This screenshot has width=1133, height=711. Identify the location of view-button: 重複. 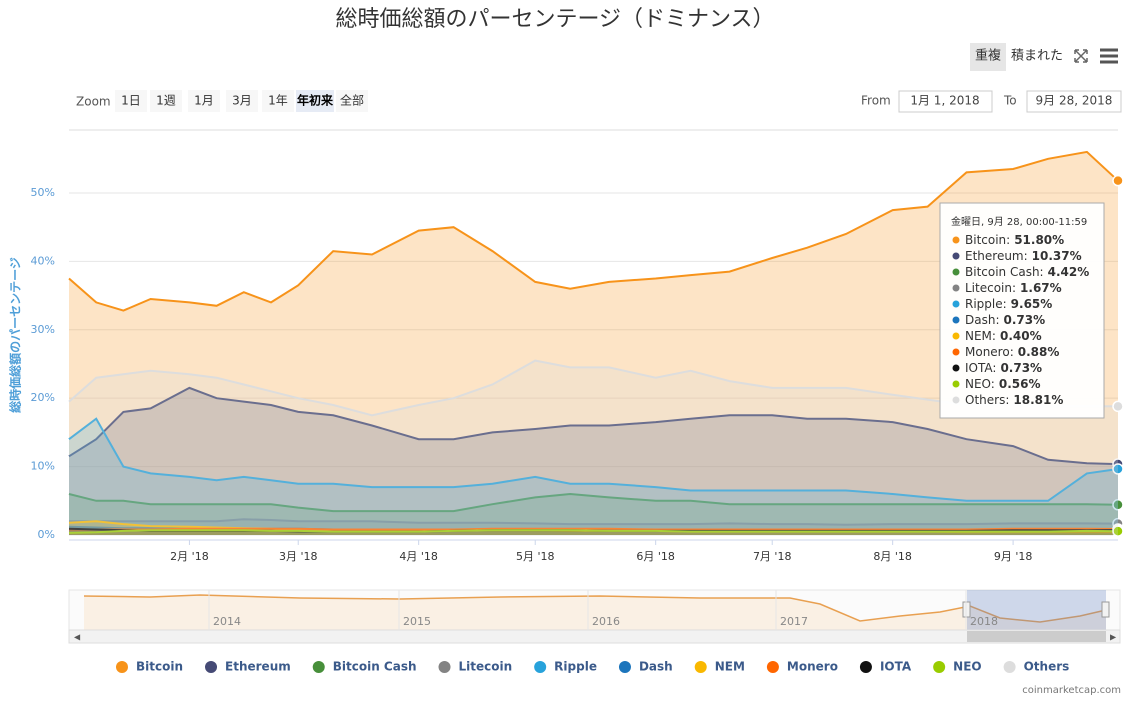
(988, 56).